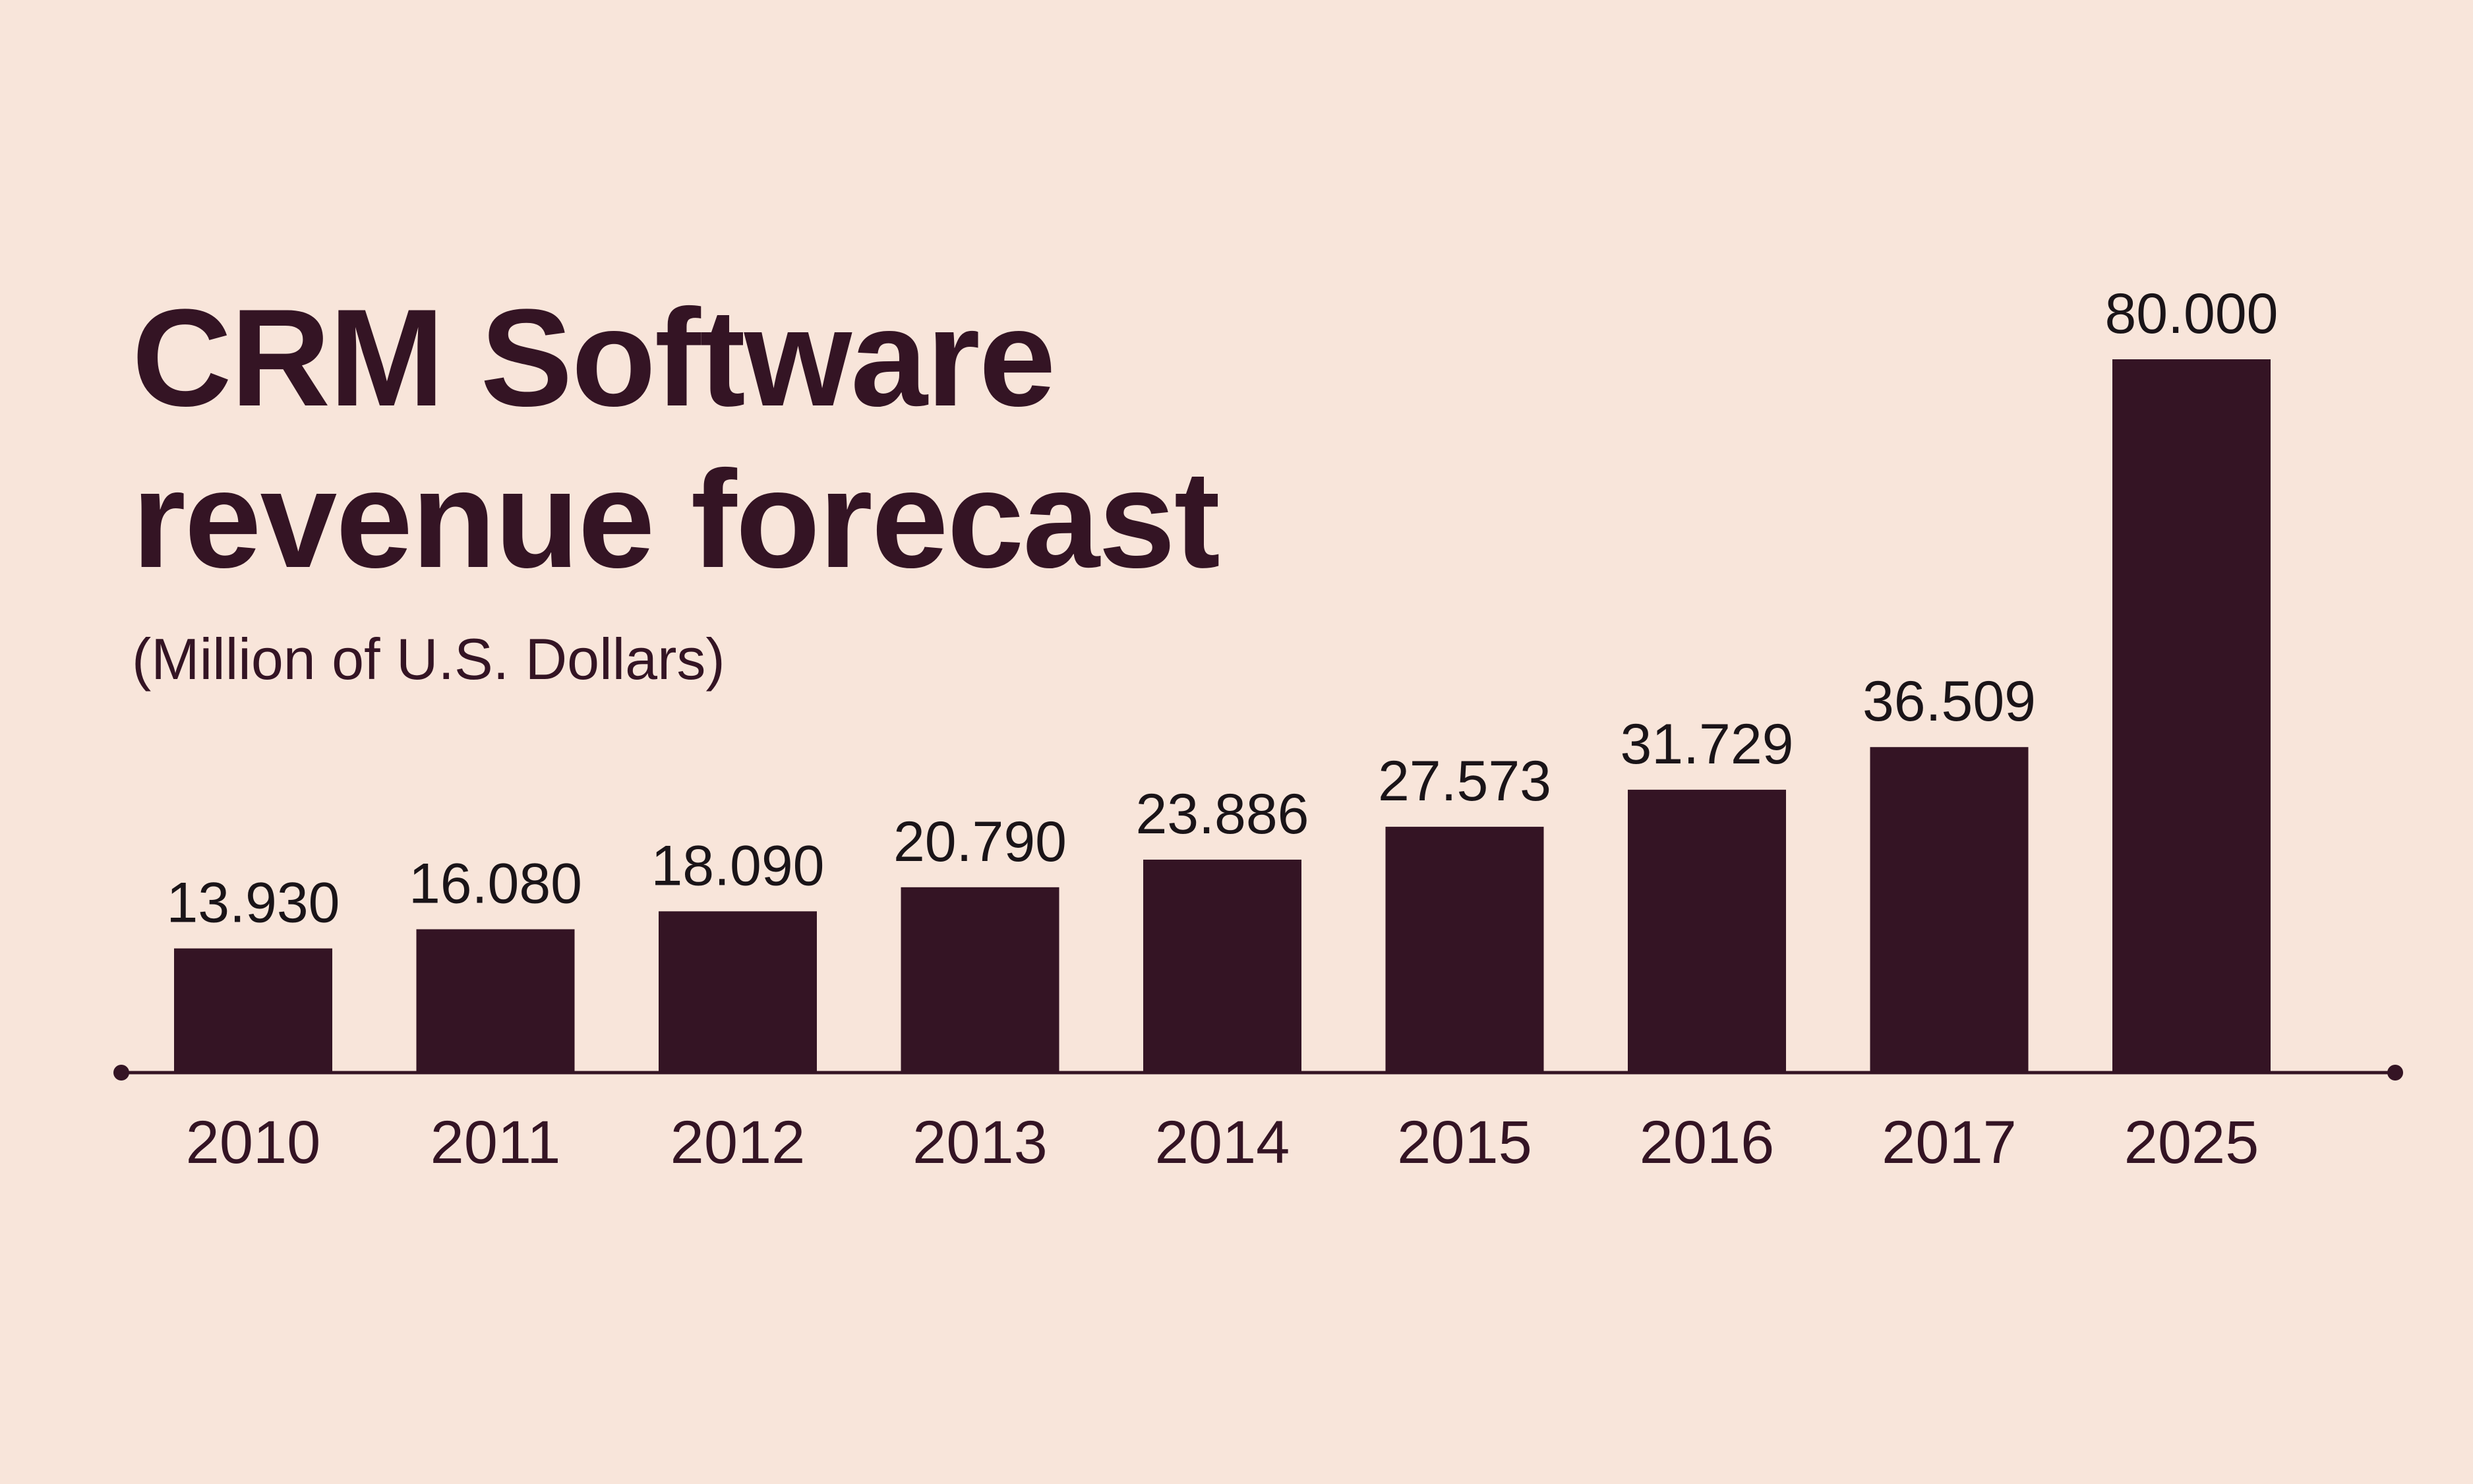 The image size is (2473, 1484). I want to click on x-tick-label-2016: 2016, so click(1707, 1143).